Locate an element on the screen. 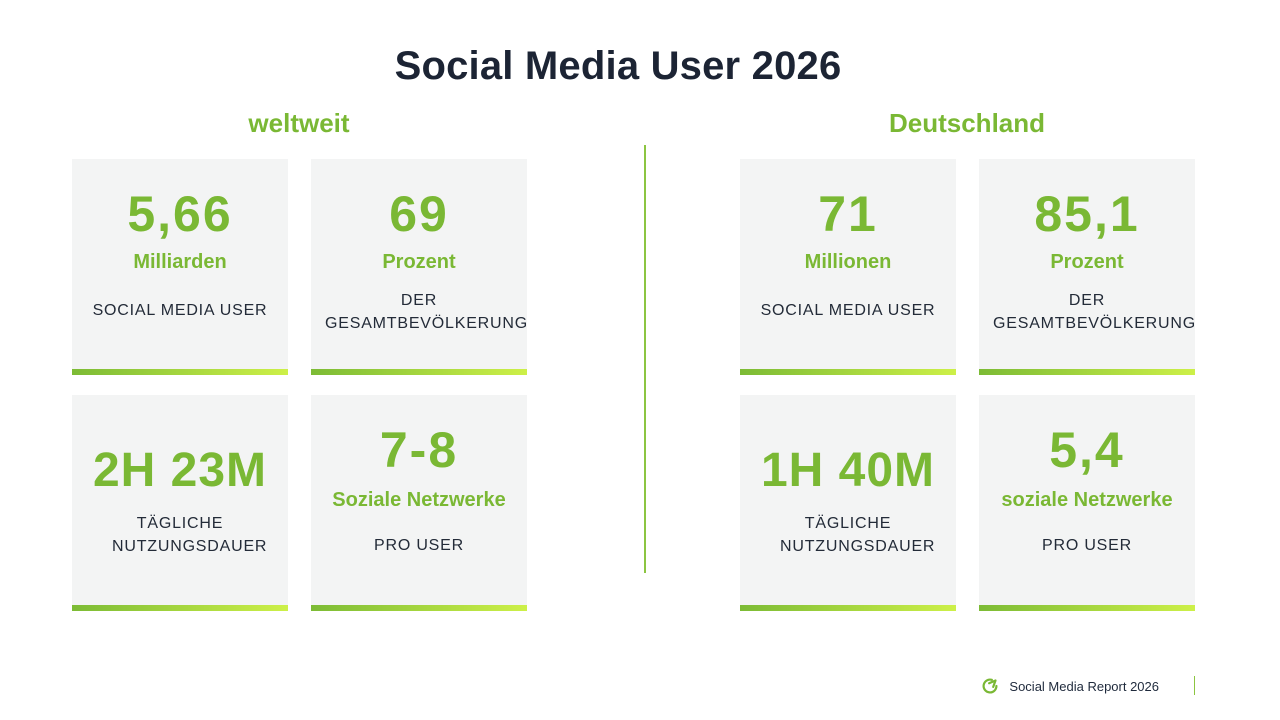 This screenshot has width=1280, height=720. stat-value: 71 is located at coordinates (848, 214).